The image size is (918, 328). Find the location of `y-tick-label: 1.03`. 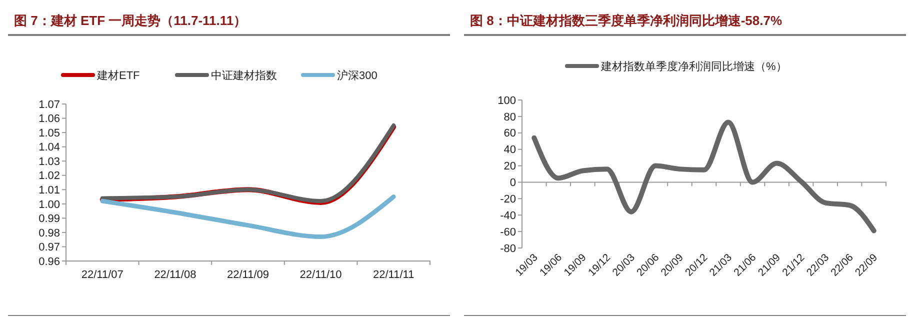

y-tick-label: 1.03 is located at coordinates (49, 162).